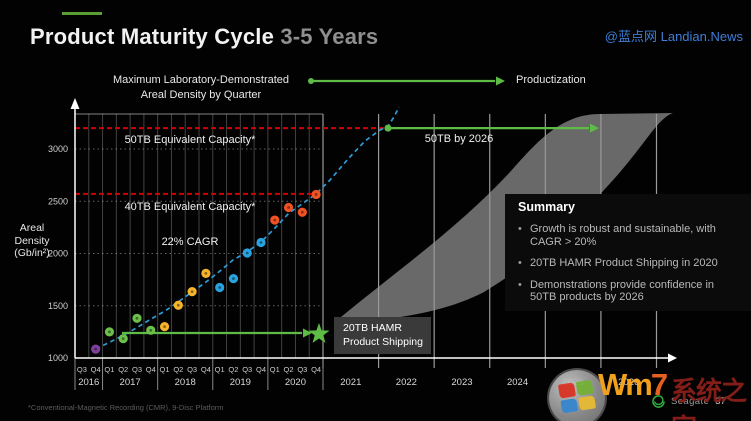 The width and height of the screenshot is (751, 421). Describe the element at coordinates (319, 333) in the screenshot. I see `hamr-star-marker` at that location.